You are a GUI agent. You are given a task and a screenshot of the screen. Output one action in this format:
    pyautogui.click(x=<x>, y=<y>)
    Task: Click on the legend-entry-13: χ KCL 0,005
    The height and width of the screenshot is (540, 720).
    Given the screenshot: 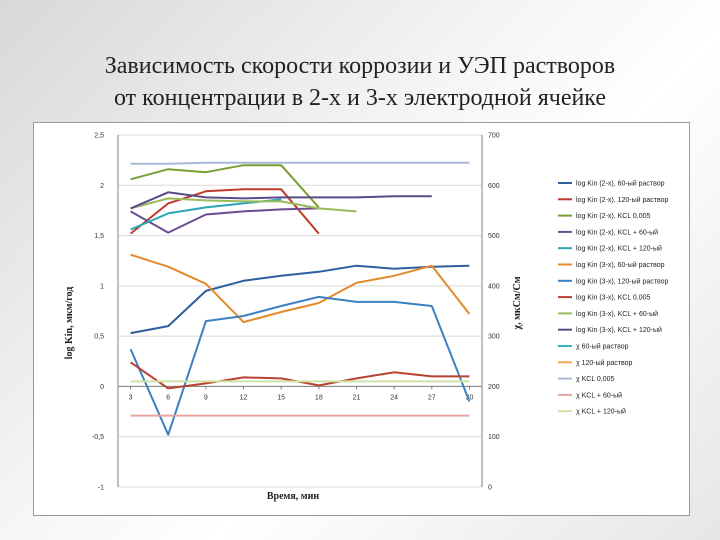 What is the action you would take?
    pyautogui.click(x=595, y=379)
    